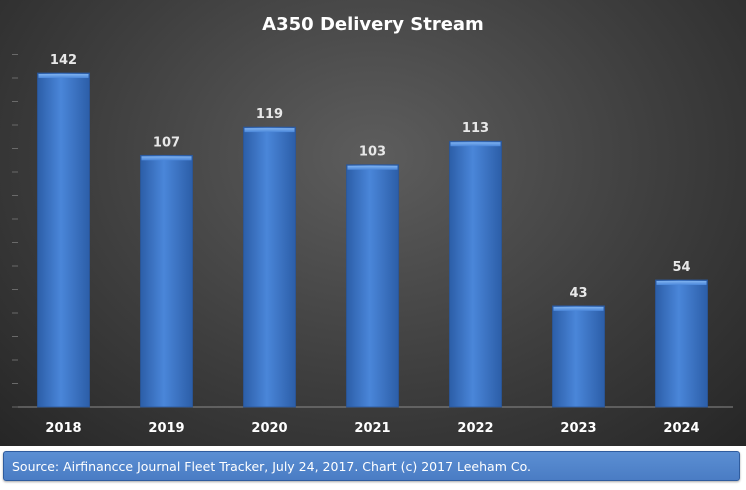 Image resolution: width=746 pixels, height=490 pixels. What do you see at coordinates (269, 130) in the screenshot?
I see `bar-cap-2020` at bounding box center [269, 130].